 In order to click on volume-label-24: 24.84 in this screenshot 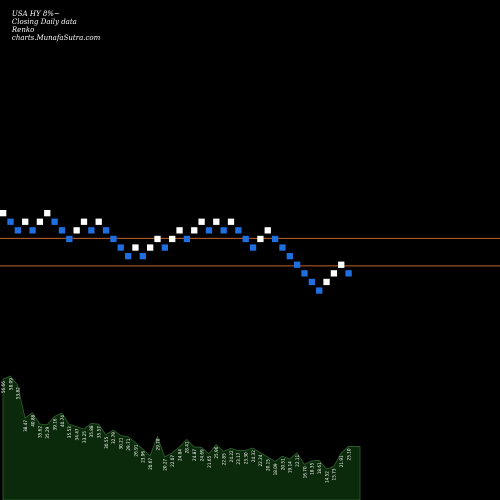, I will do `click(179, 455)`.